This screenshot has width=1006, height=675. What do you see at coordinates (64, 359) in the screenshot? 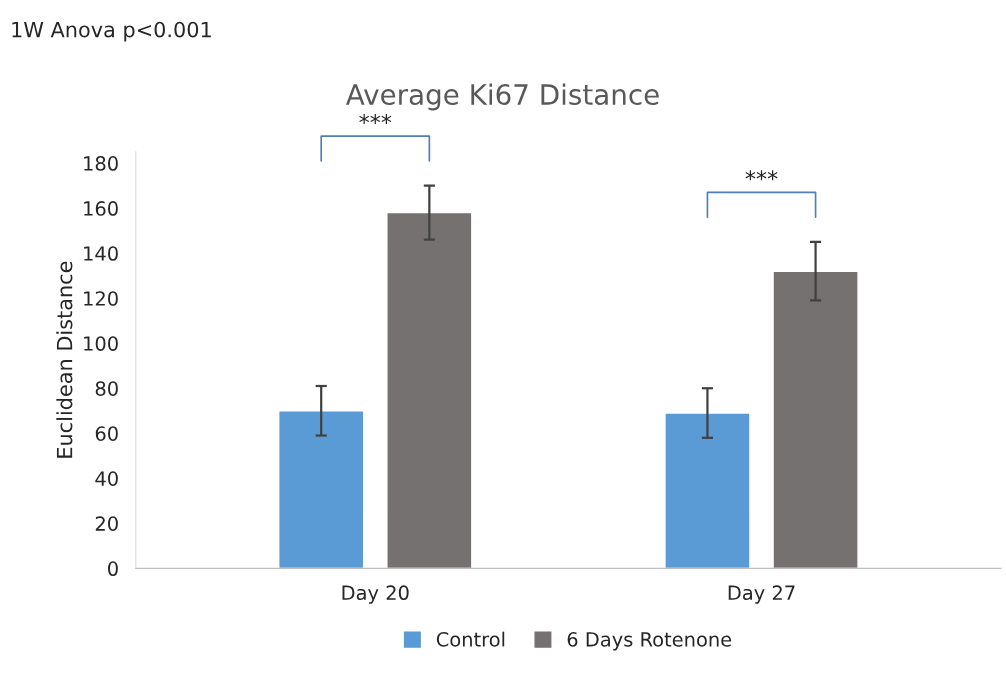
I see `y-axis-title: Euclidean Distance` at bounding box center [64, 359].